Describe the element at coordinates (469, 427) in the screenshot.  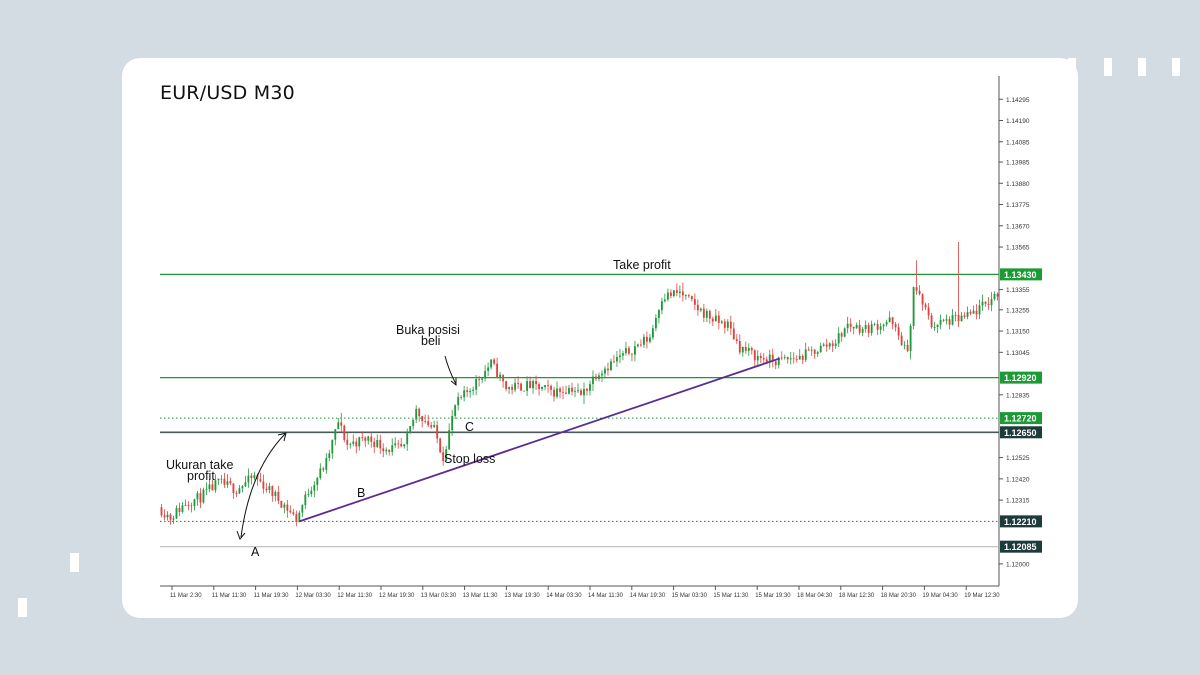
I see `point-c-label: C` at that location.